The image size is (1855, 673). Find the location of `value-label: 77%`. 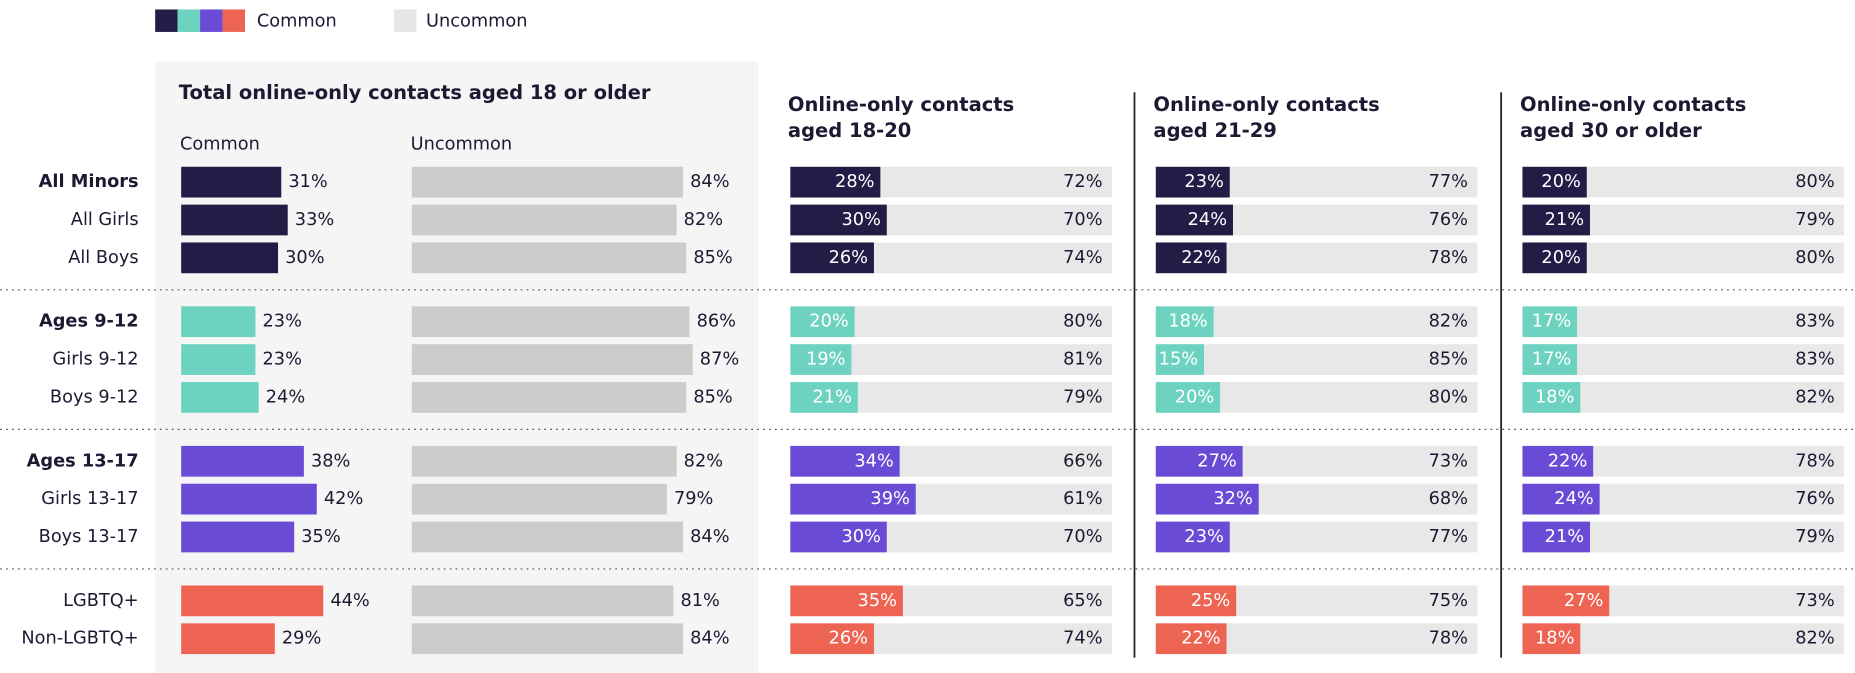

value-label: 77% is located at coordinates (1448, 537).